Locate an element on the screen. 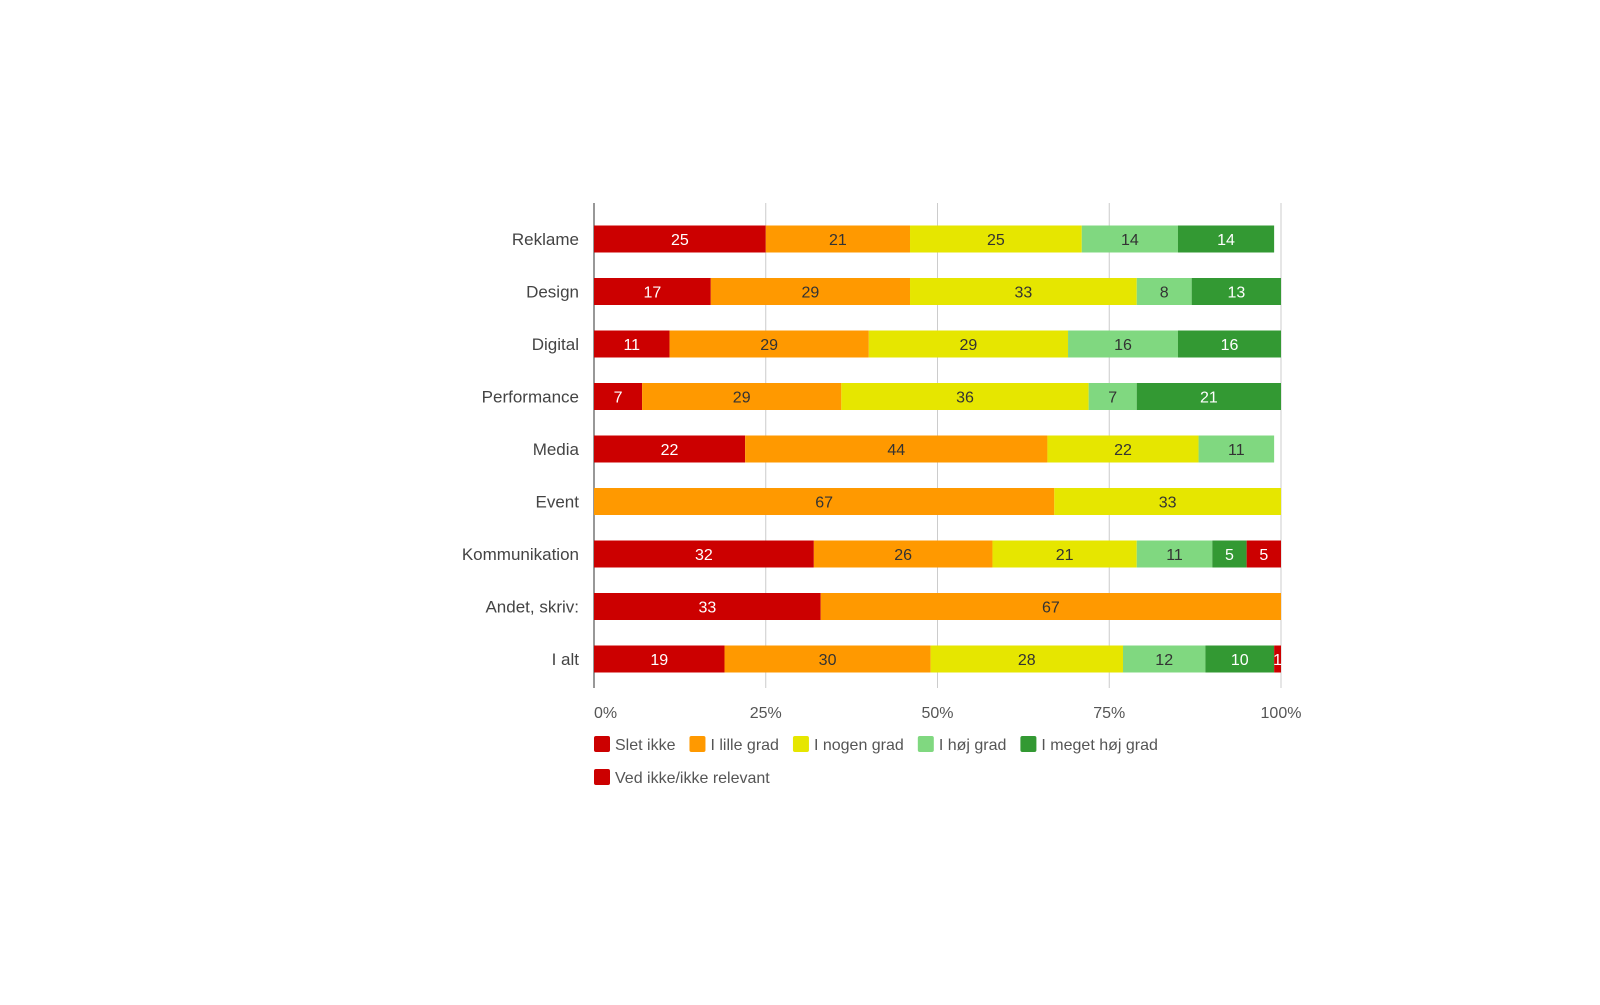 The width and height of the screenshot is (1600, 1005). category-label: Andet, skriv: is located at coordinates (532, 607).